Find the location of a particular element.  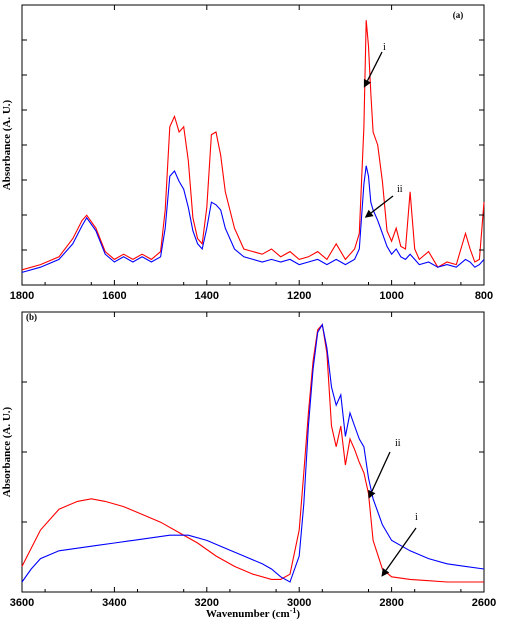

panel-a-annotations: iii is located at coordinates (383, 130).